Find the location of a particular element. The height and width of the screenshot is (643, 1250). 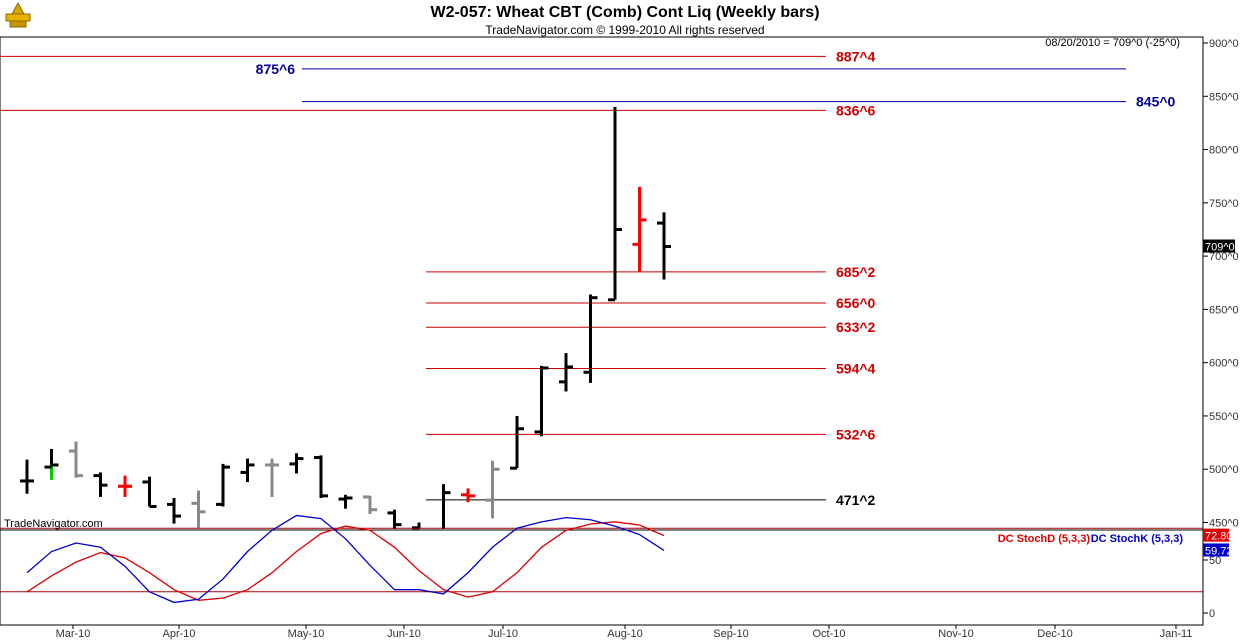

stochd-legend: DC StochD (5,3,3) is located at coordinates (1044, 539).